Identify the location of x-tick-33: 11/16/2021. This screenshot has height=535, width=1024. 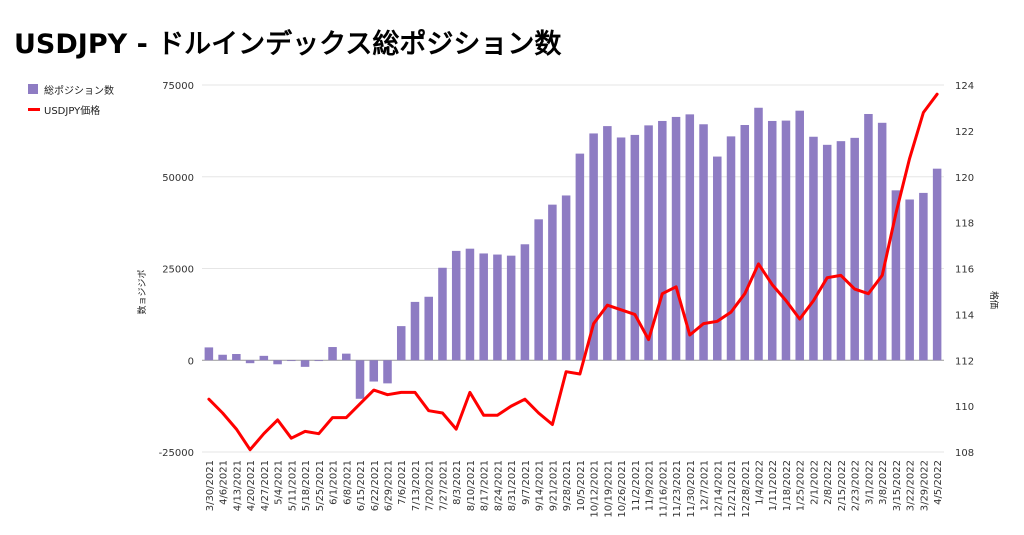
(663, 489).